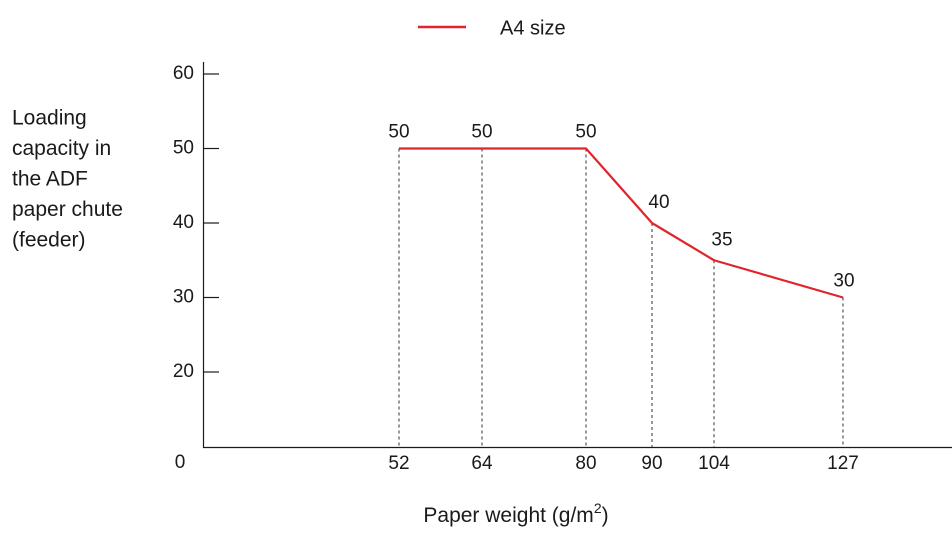  Describe the element at coordinates (183, 222) in the screenshot. I see `y-tick-label: 40` at that location.